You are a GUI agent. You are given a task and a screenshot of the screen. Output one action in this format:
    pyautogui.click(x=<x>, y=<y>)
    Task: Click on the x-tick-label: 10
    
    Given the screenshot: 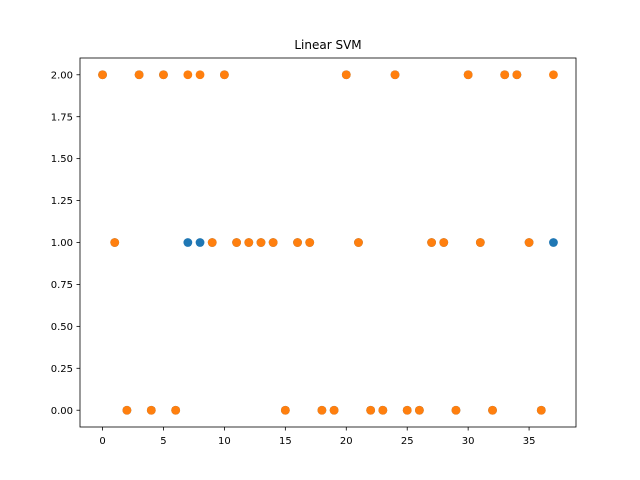 What is the action you would take?
    pyautogui.click(x=224, y=441)
    